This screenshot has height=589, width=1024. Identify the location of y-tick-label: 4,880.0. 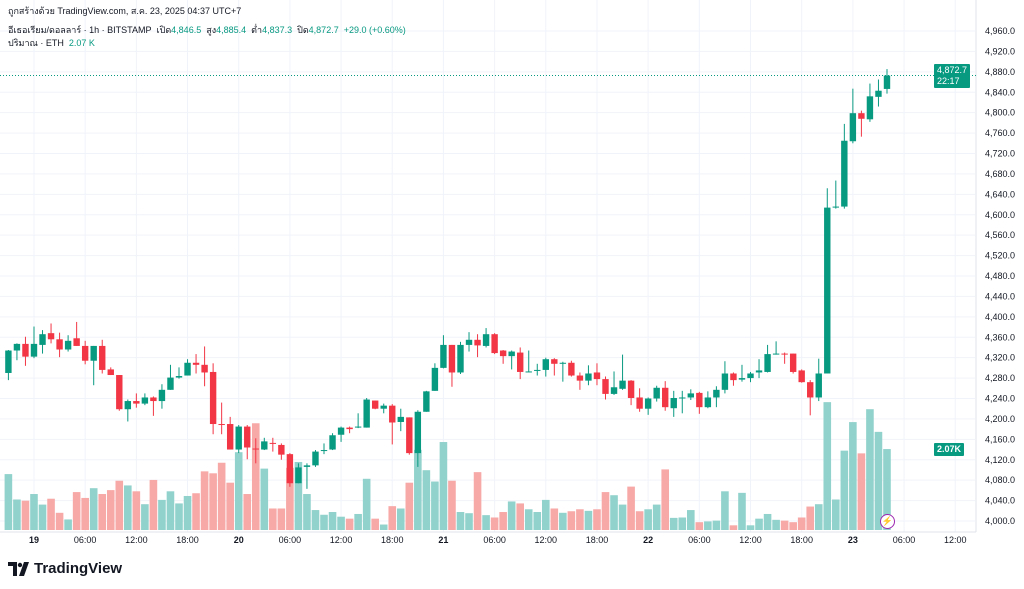
(1000, 72).